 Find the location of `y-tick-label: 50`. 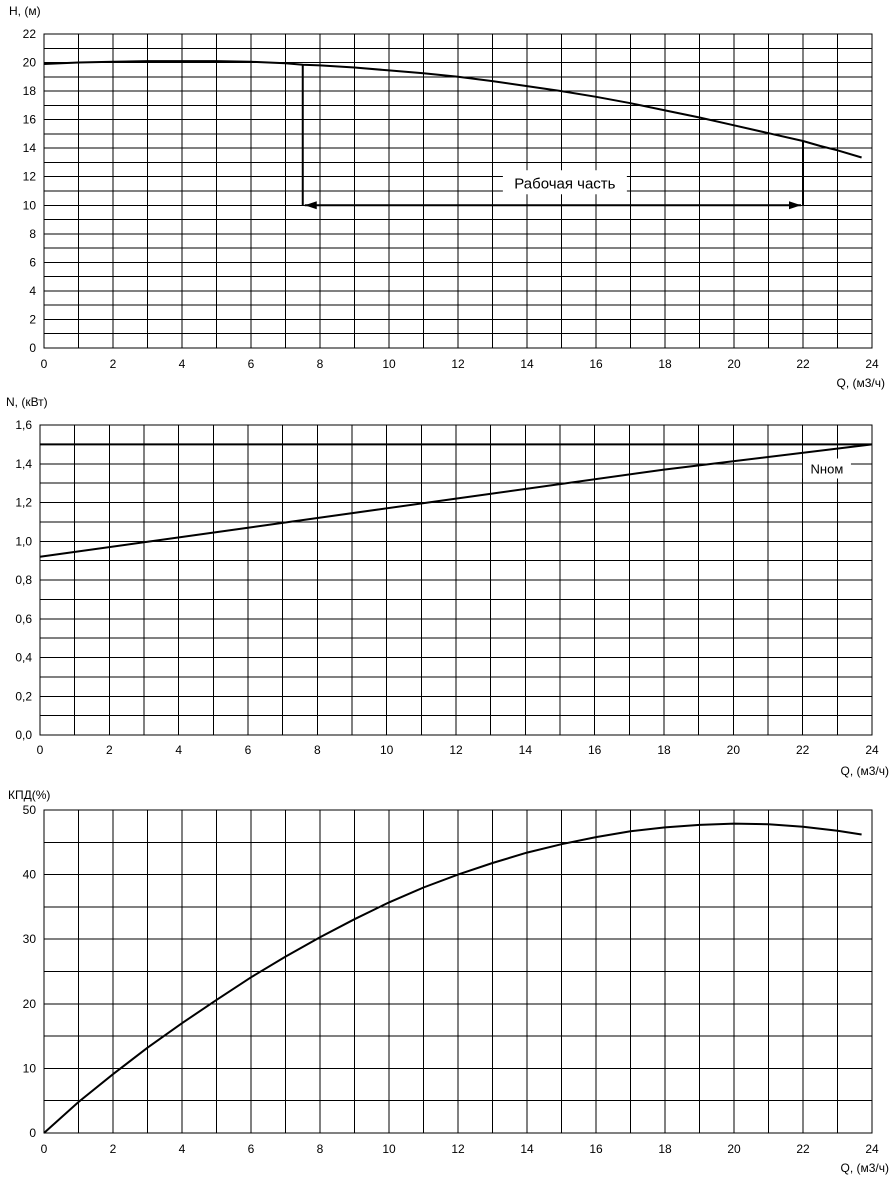

y-tick-label: 50 is located at coordinates (30, 810).